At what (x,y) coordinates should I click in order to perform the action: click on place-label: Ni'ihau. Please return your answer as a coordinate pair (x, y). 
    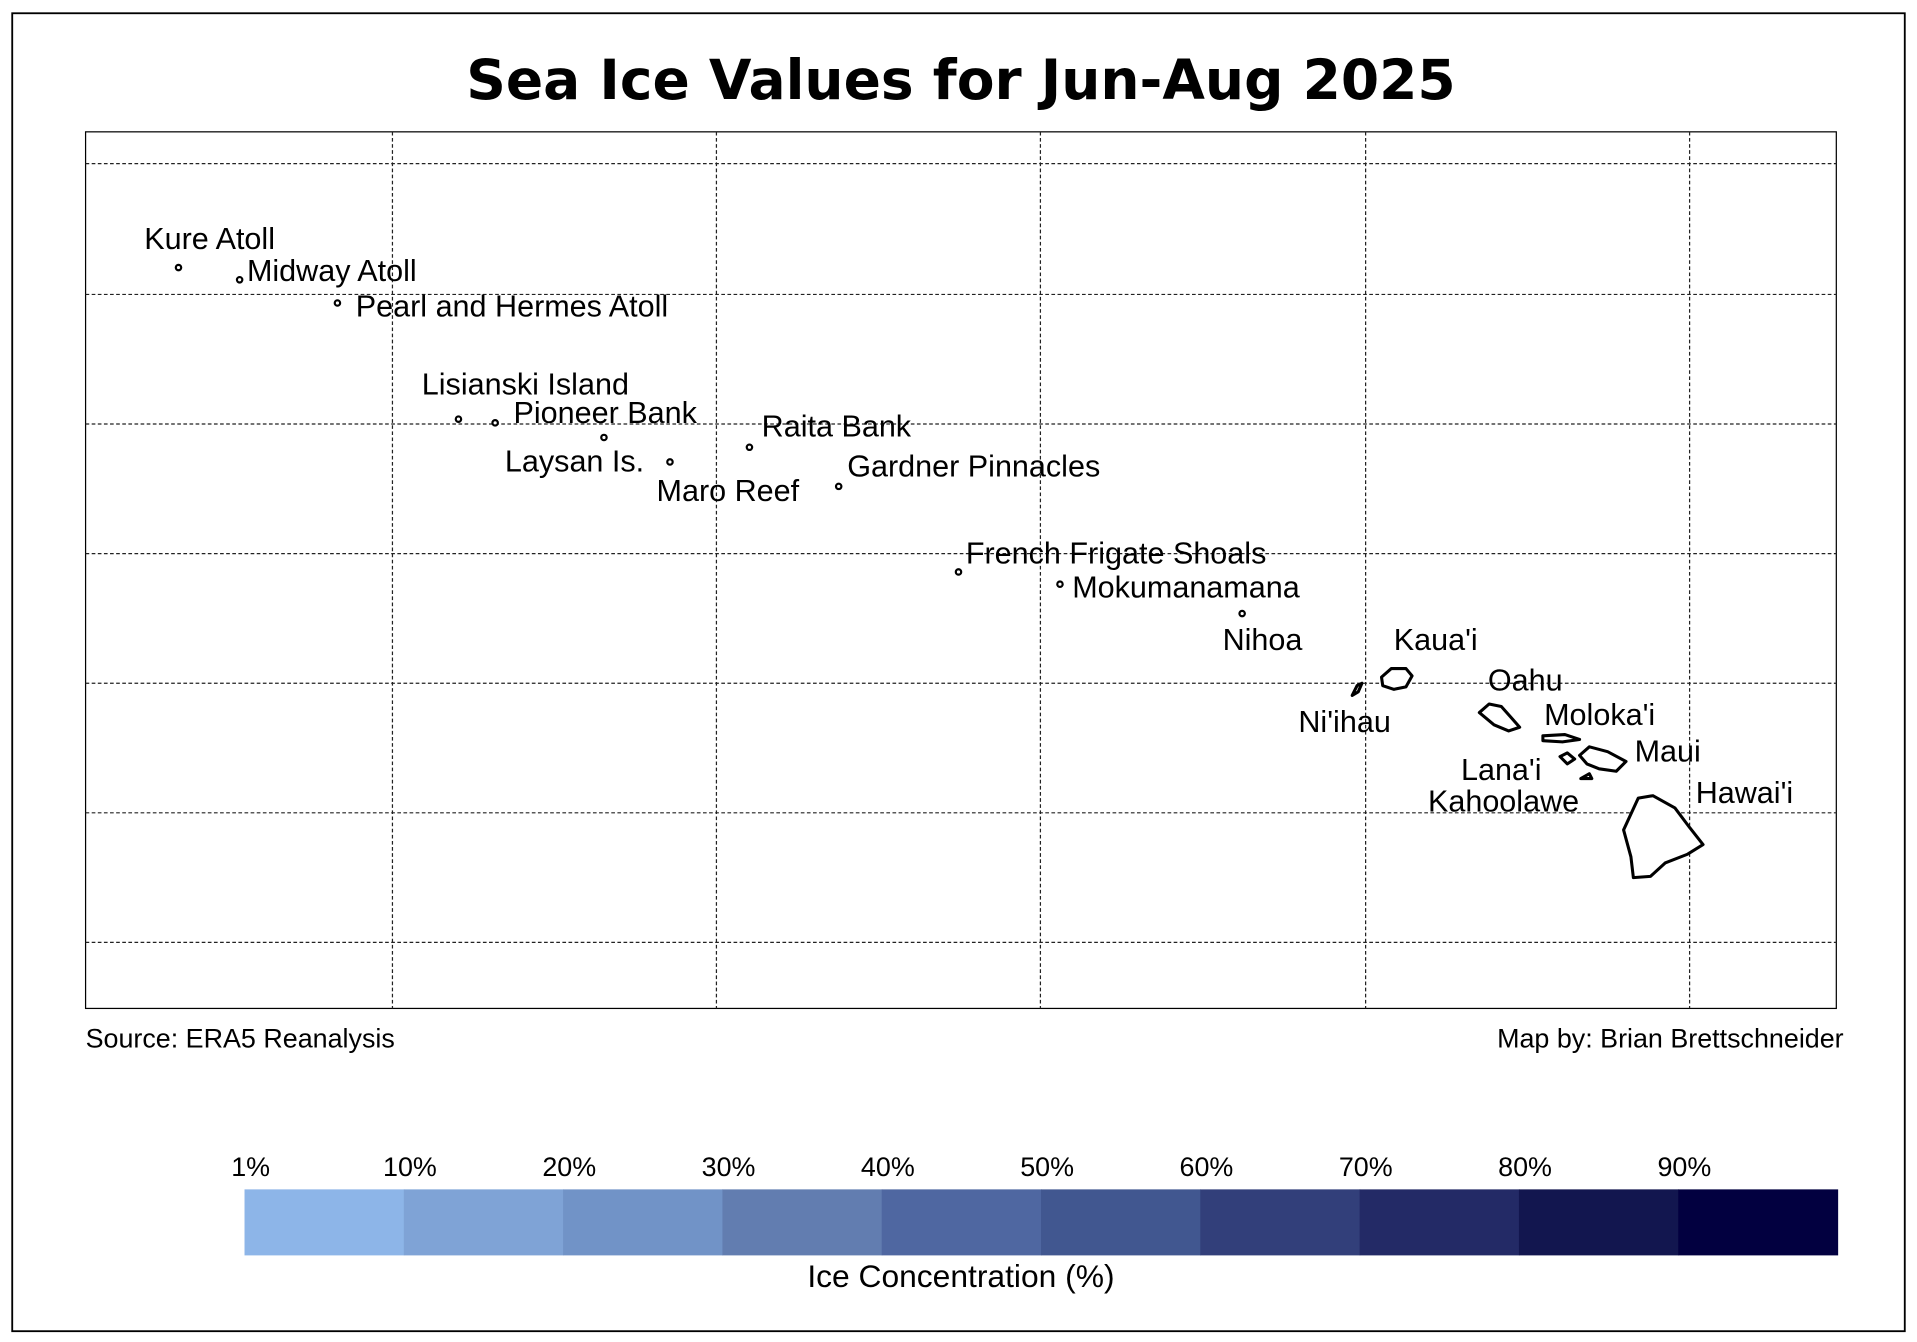
    Looking at the image, I should click on (1344, 722).